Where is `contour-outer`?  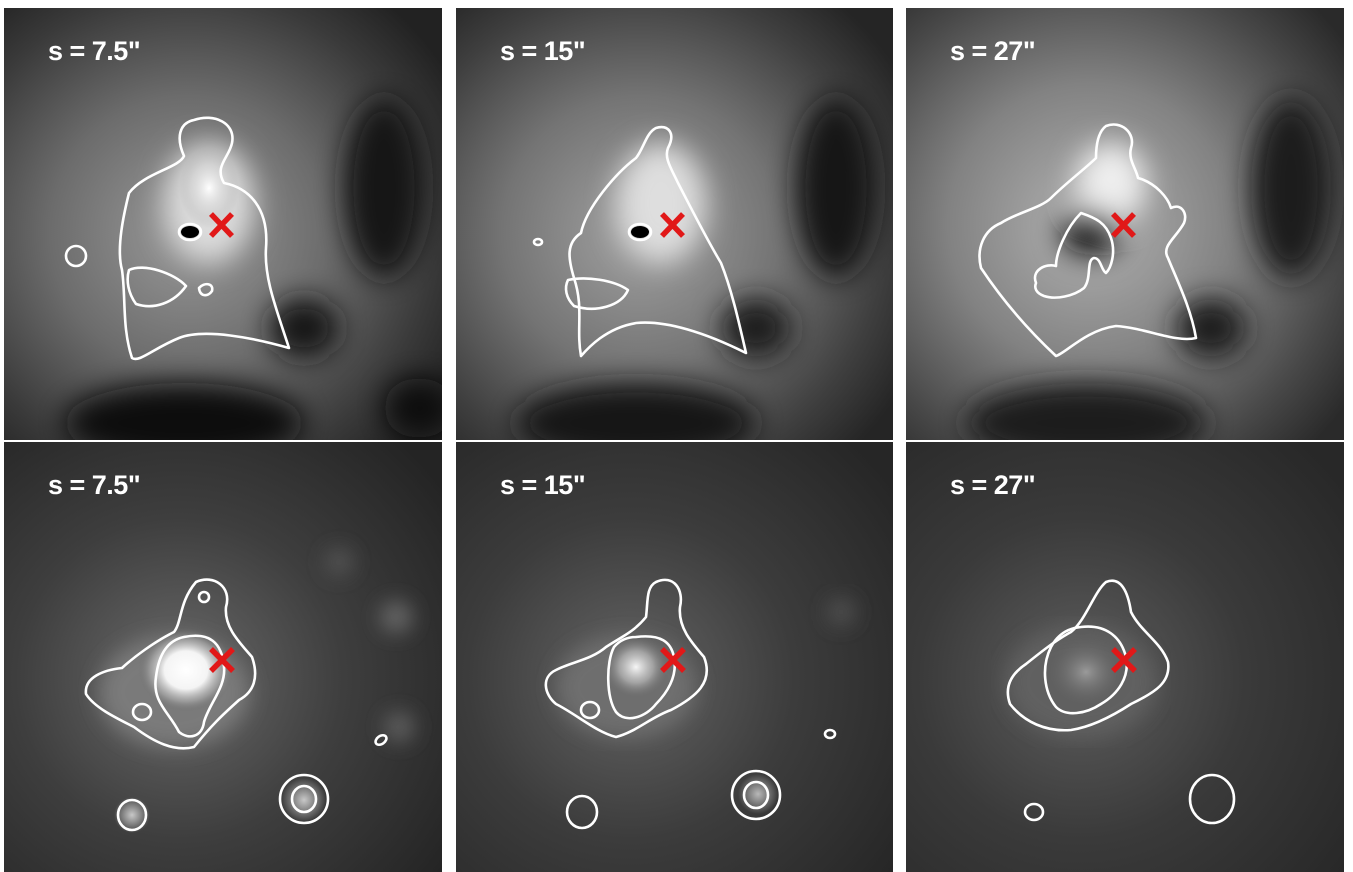 contour-outer is located at coordinates (204, 238).